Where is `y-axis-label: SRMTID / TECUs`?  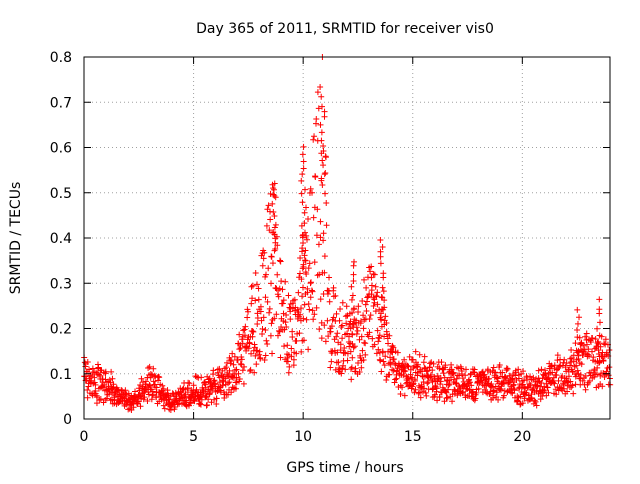 y-axis-label: SRMTID / TECUs is located at coordinates (16, 238).